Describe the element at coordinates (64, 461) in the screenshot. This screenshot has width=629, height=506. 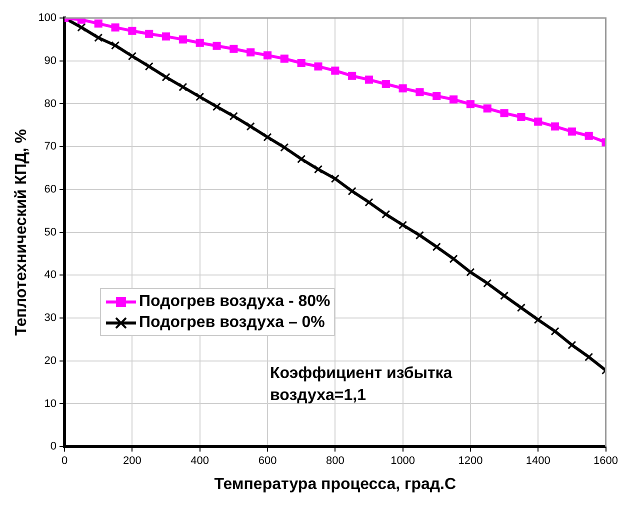
I see `x-tick-label: 0` at that location.